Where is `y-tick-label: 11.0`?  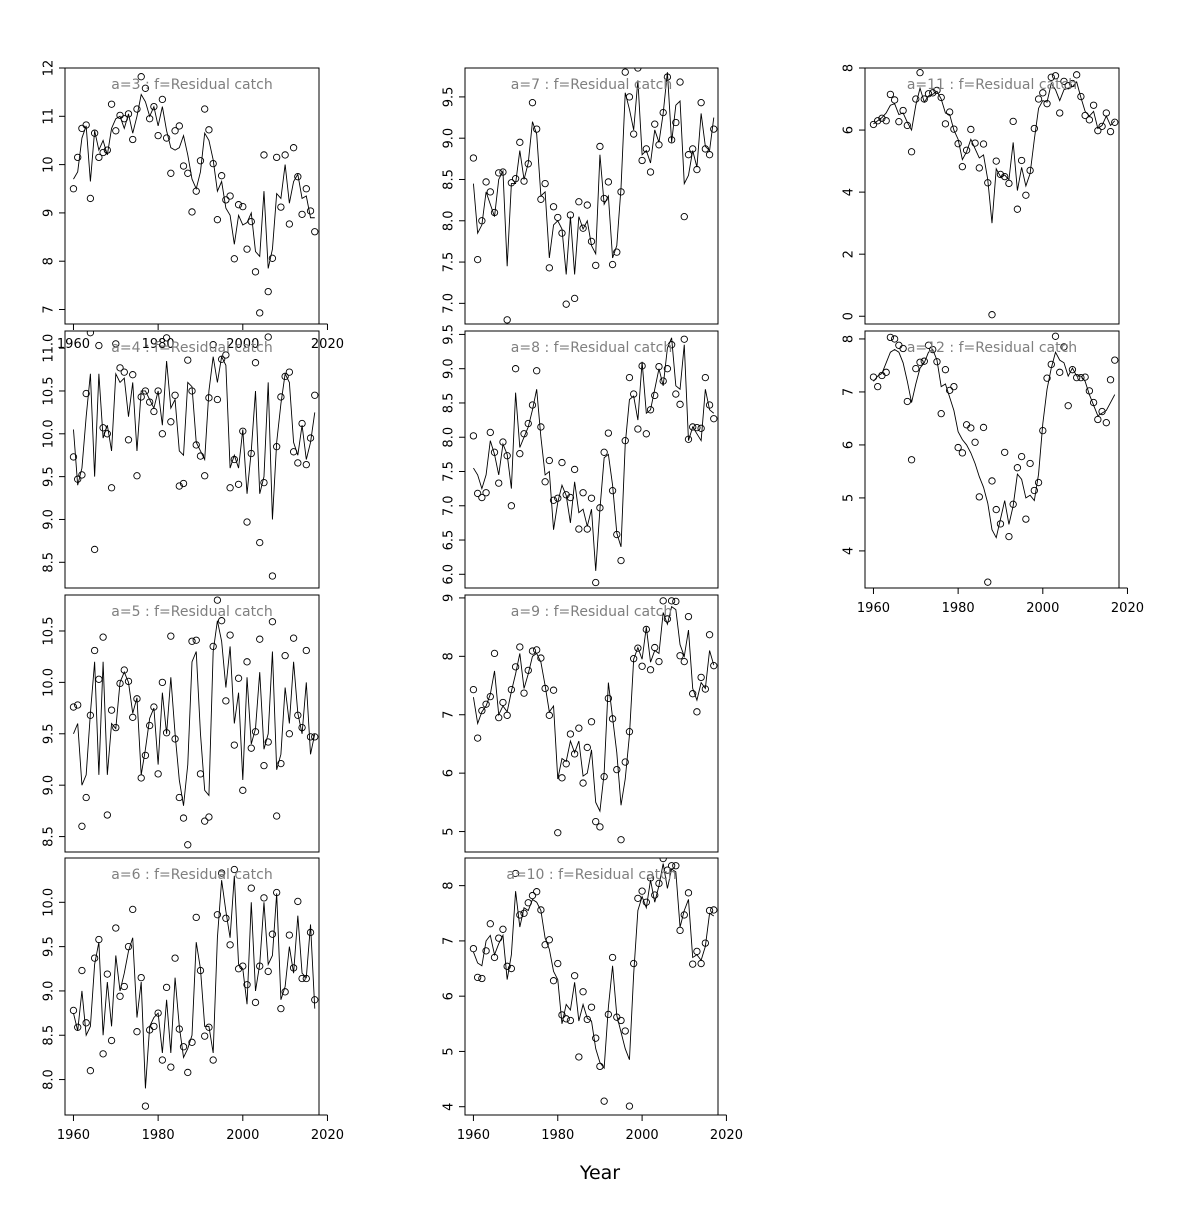 y-tick-label: 11.0 is located at coordinates (49, 348).